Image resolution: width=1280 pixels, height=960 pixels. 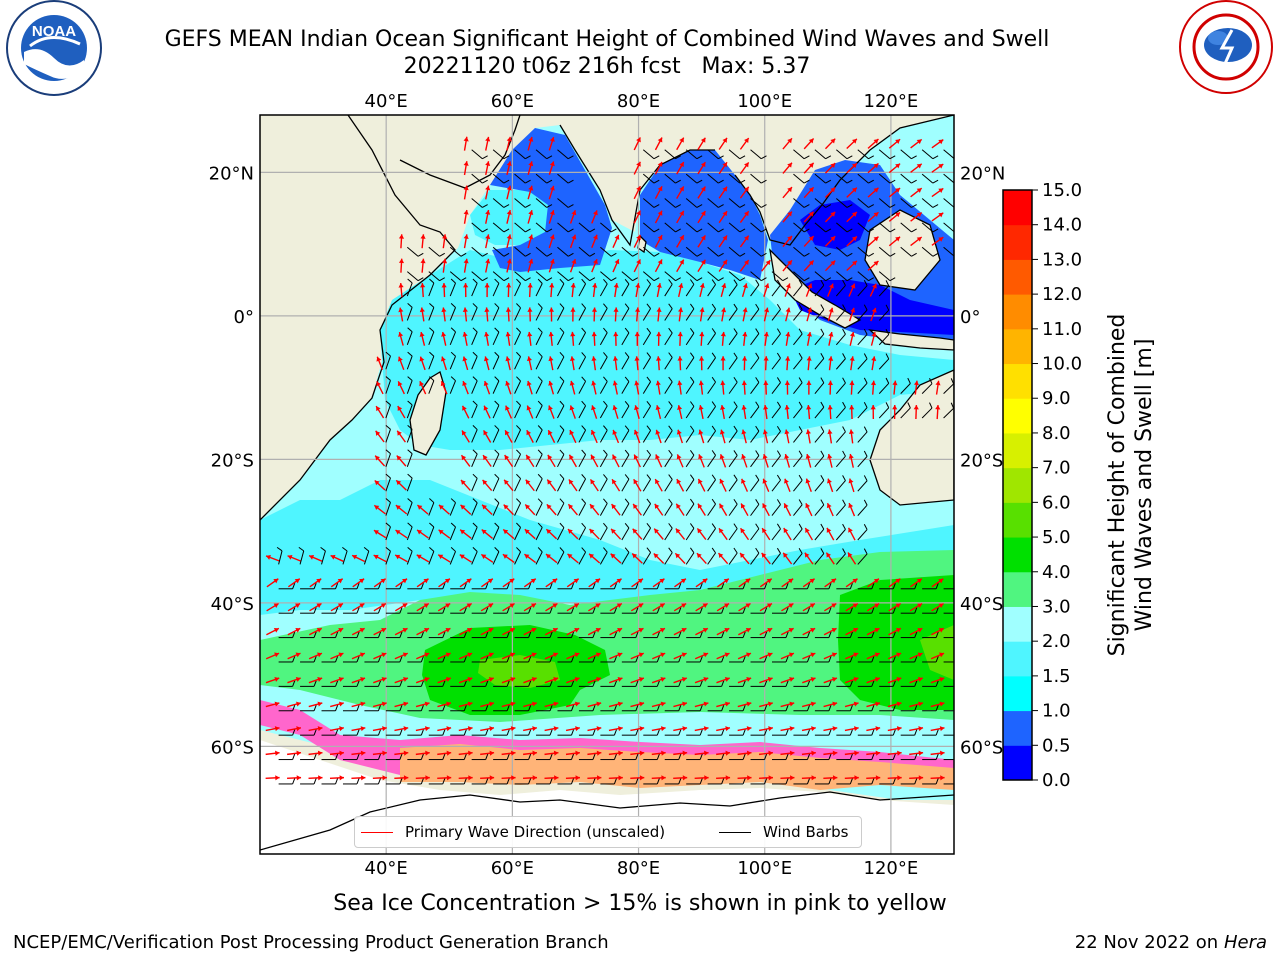 What do you see at coordinates (677, 767) in the screenshot?
I see `sea-ice-inner` at bounding box center [677, 767].